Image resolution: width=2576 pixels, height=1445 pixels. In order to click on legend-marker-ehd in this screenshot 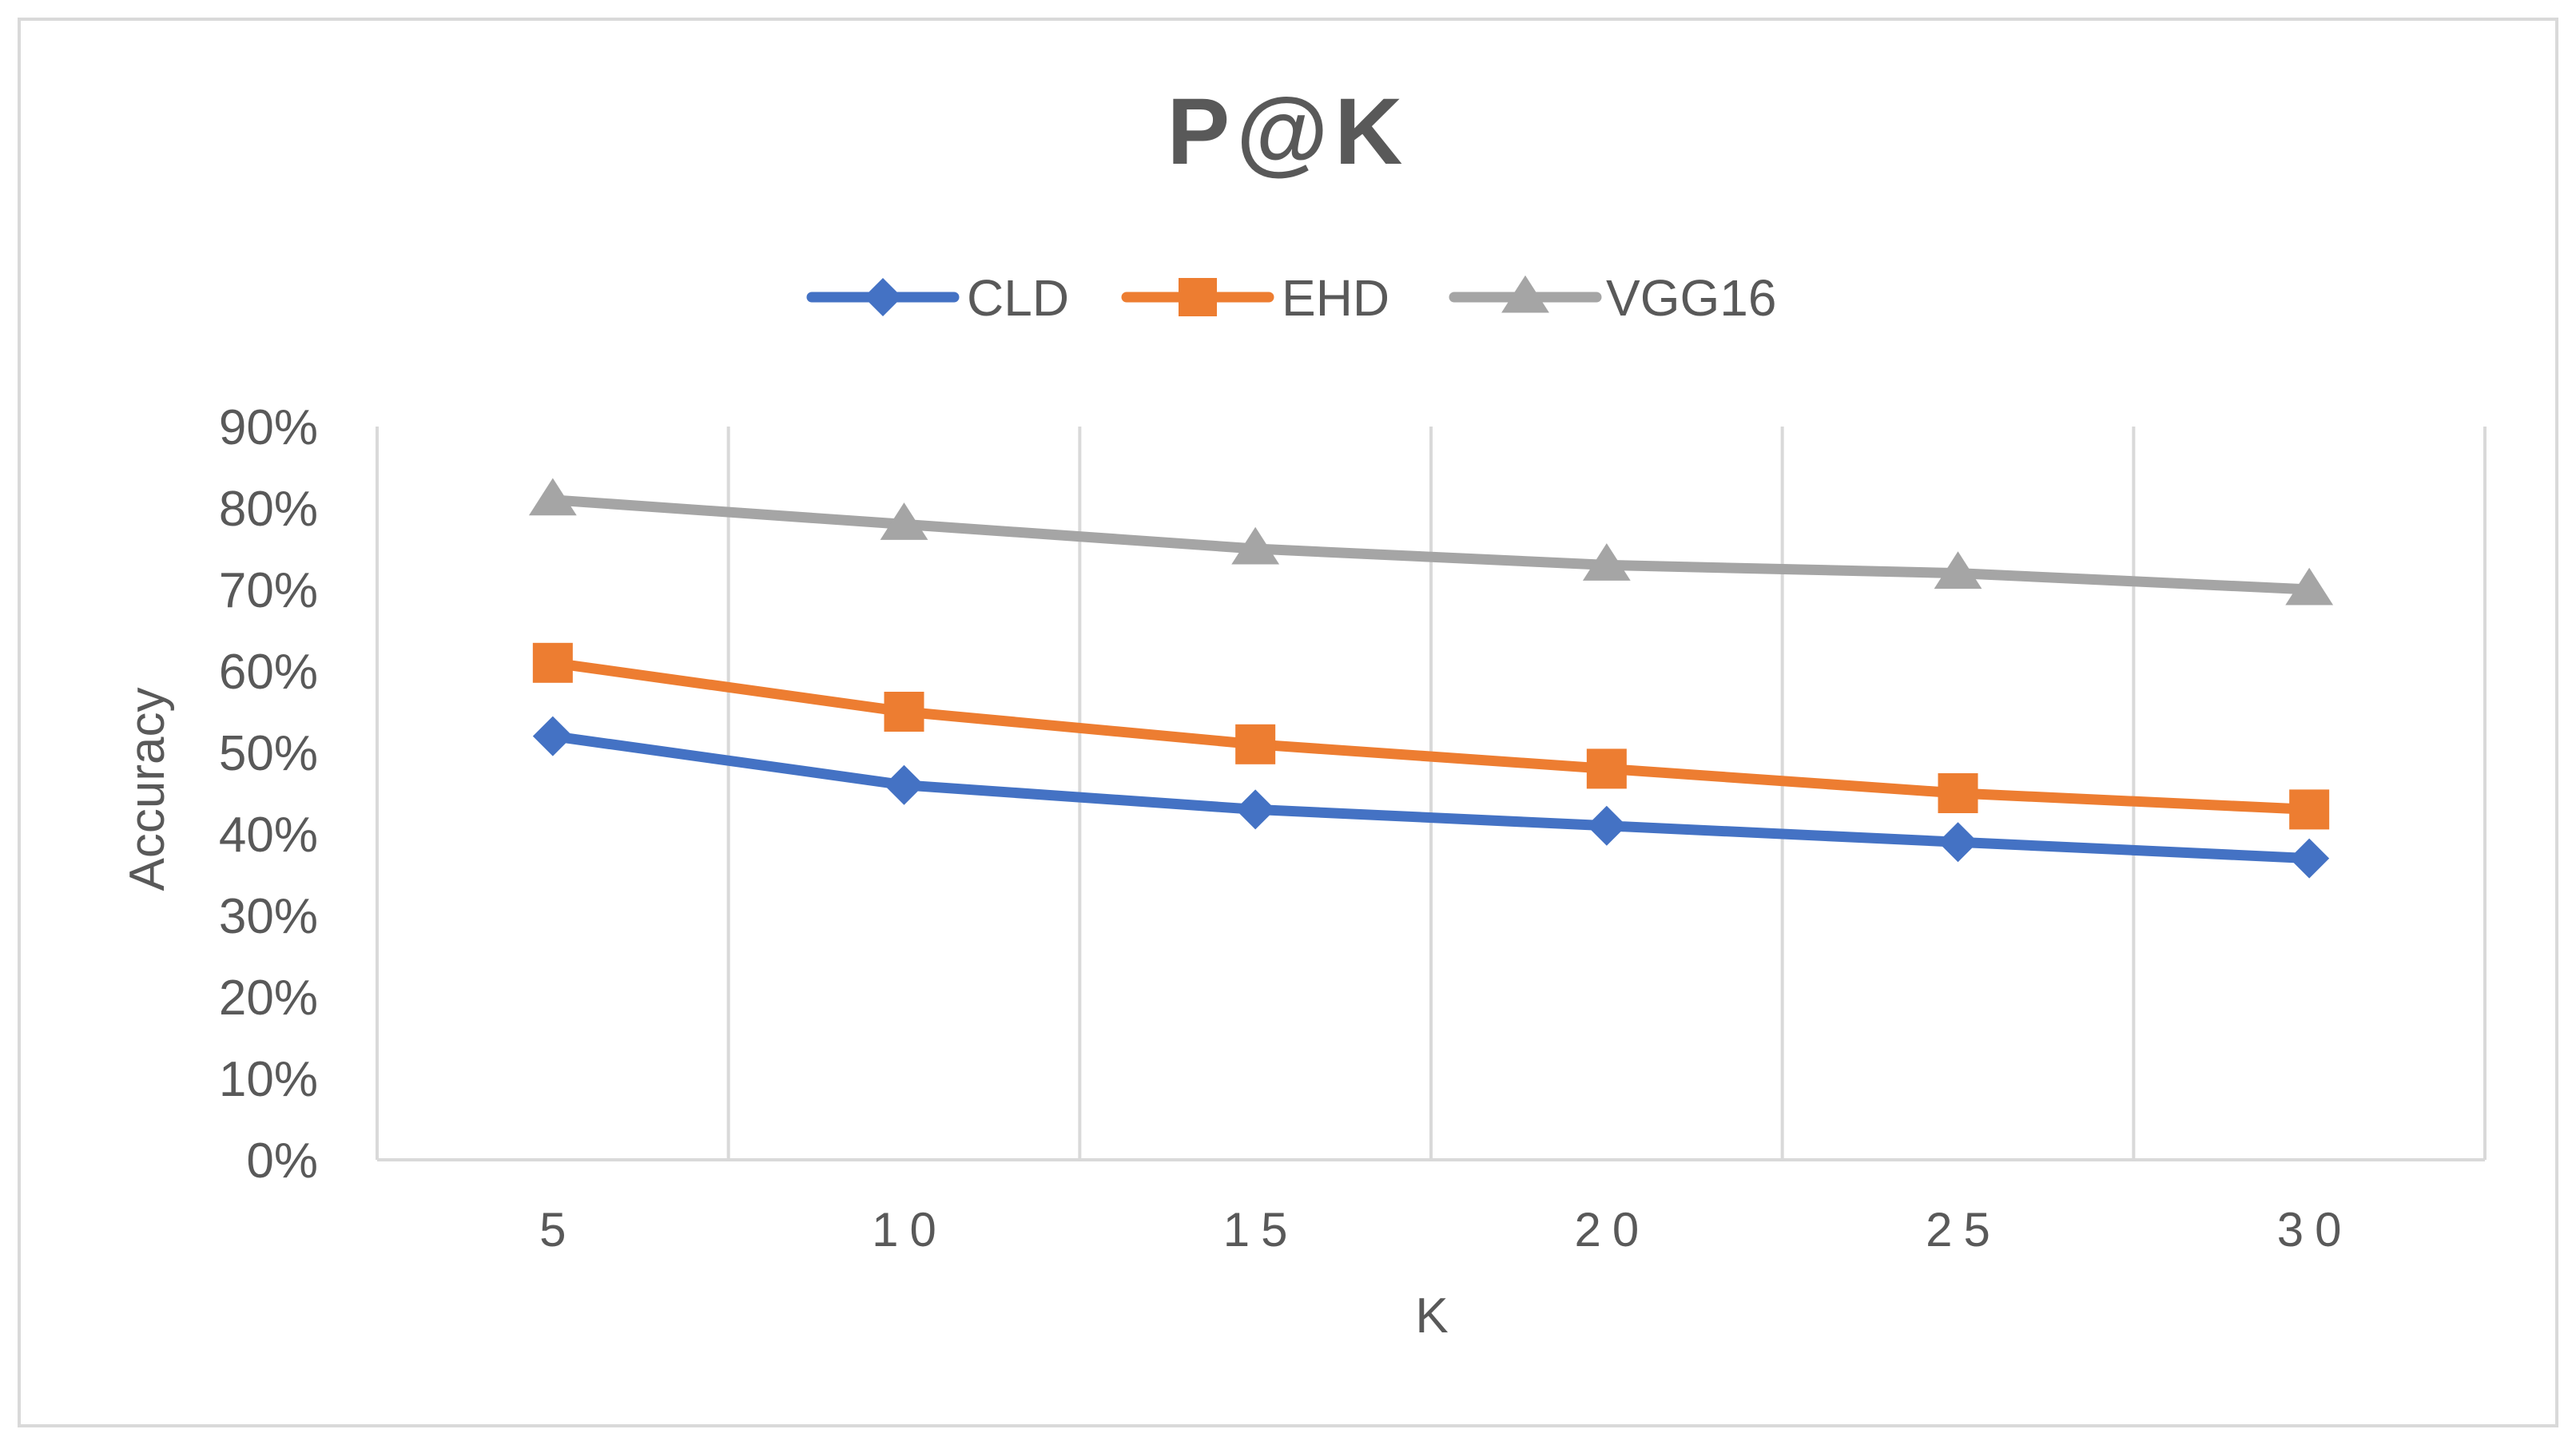, I will do `click(1198, 297)`.